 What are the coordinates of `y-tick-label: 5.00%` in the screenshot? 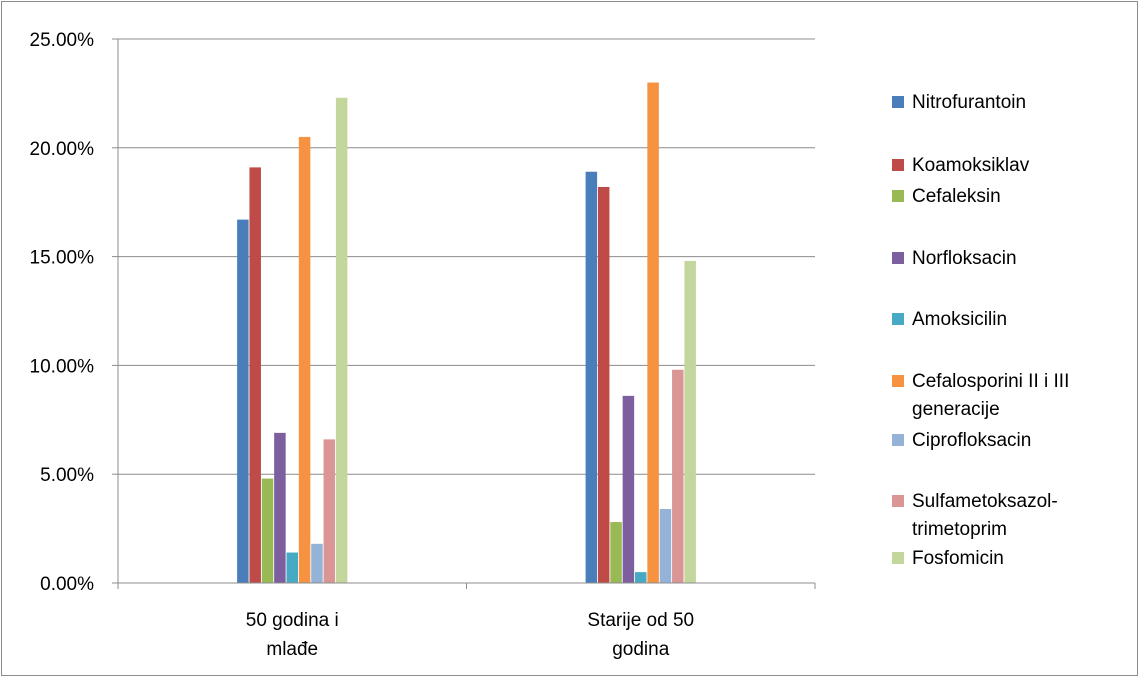 It's located at (67, 475).